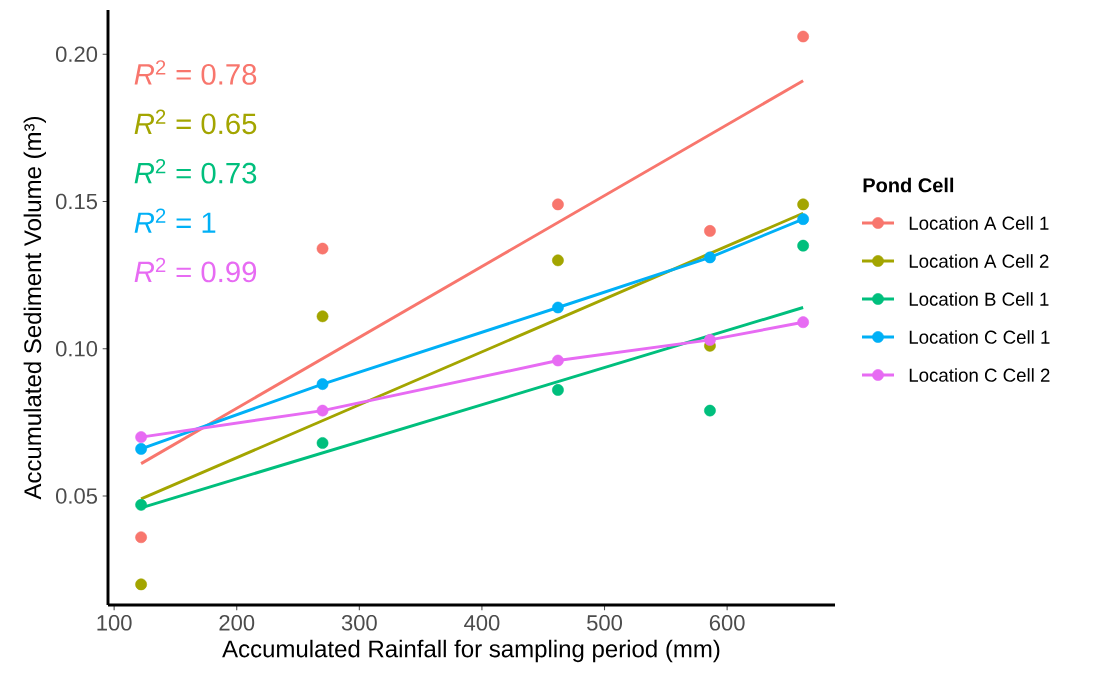 The width and height of the screenshot is (1096, 686). What do you see at coordinates (77, 496) in the screenshot?
I see `y-tick-label: 0.05` at bounding box center [77, 496].